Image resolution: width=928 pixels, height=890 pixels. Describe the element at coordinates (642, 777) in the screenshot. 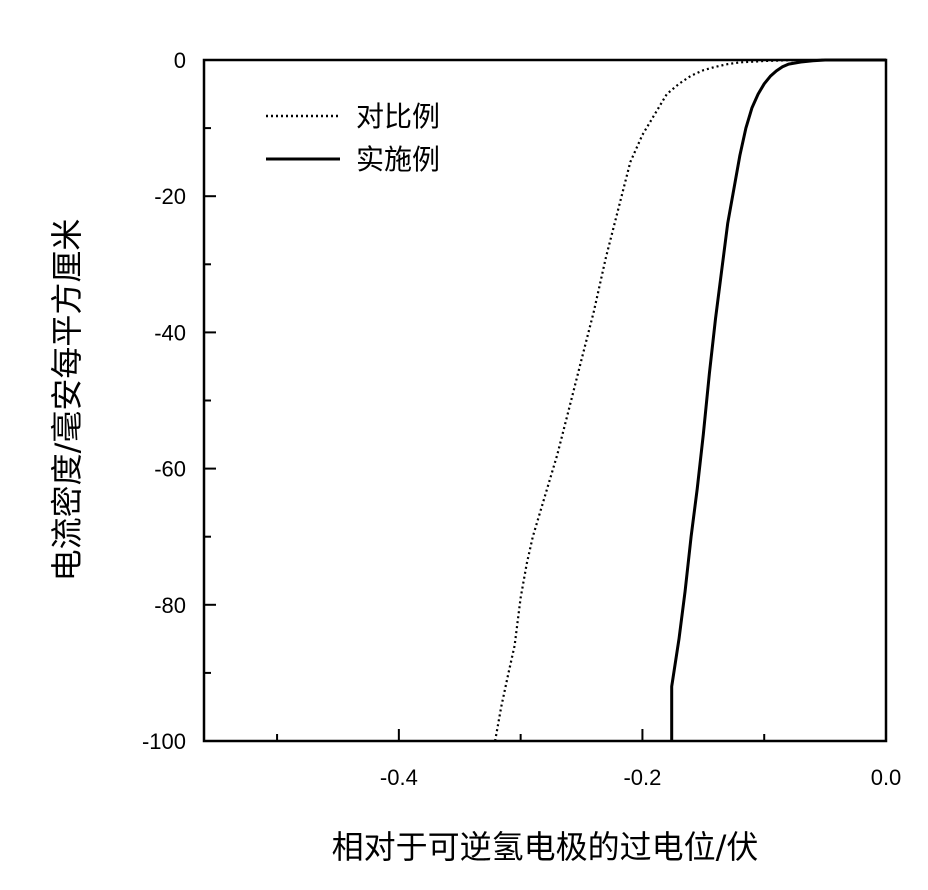

I see `x-tick-label: -0.2` at that location.